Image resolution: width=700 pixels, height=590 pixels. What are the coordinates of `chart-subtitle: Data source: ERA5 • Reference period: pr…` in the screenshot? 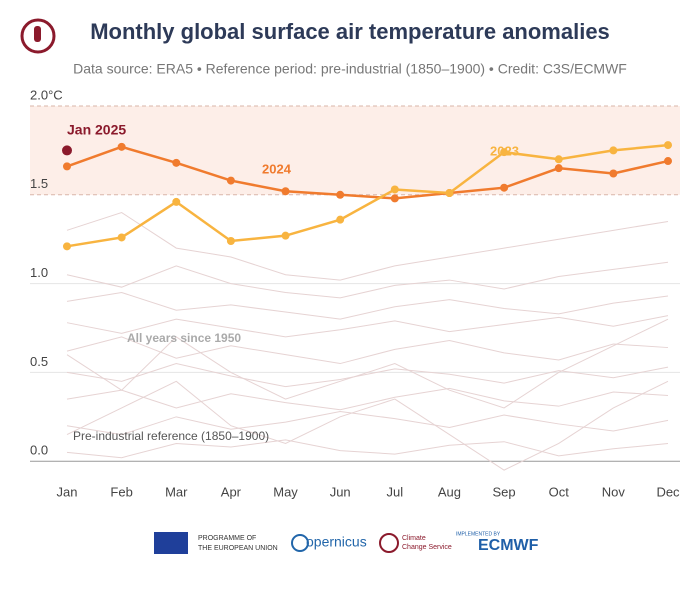 It's located at (350, 69).